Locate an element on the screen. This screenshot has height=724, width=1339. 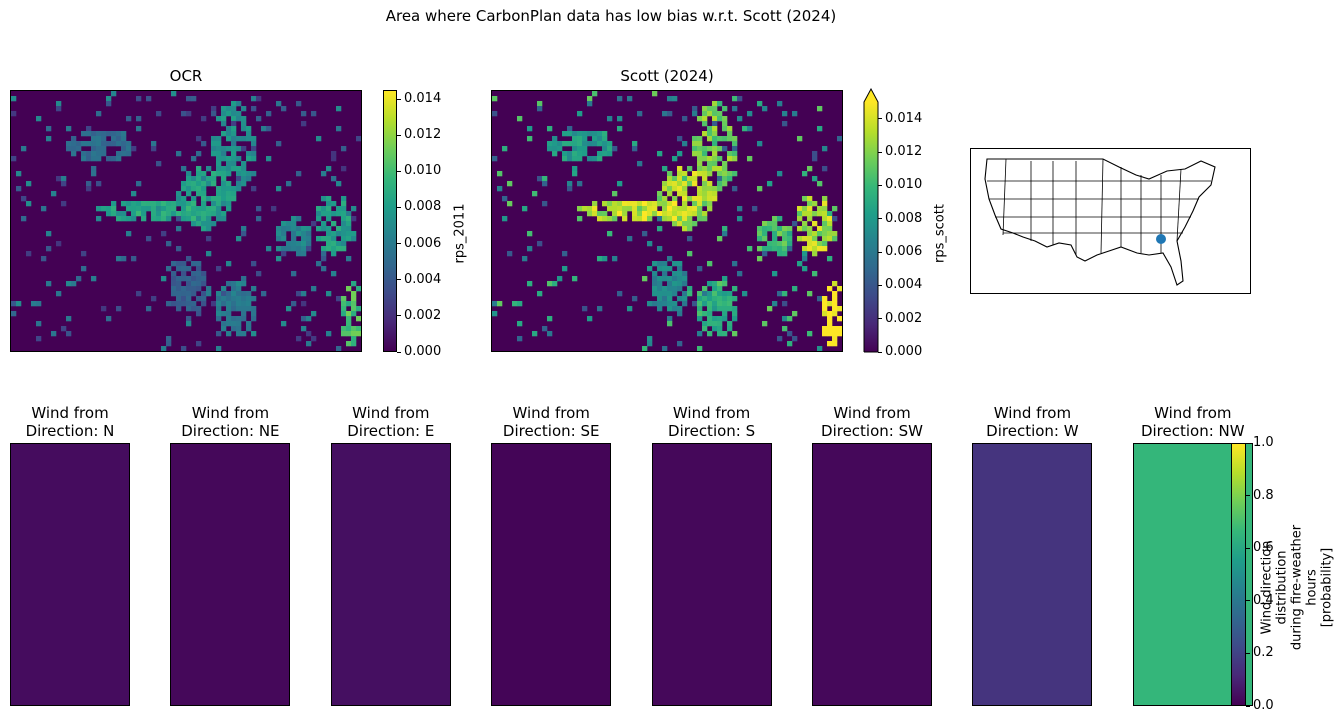
wind-panel-e is located at coordinates (390, 574).